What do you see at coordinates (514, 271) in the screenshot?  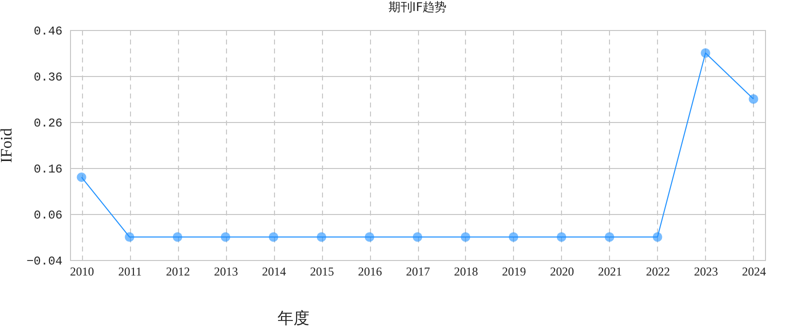 I see `x-tick-label: 2019` at bounding box center [514, 271].